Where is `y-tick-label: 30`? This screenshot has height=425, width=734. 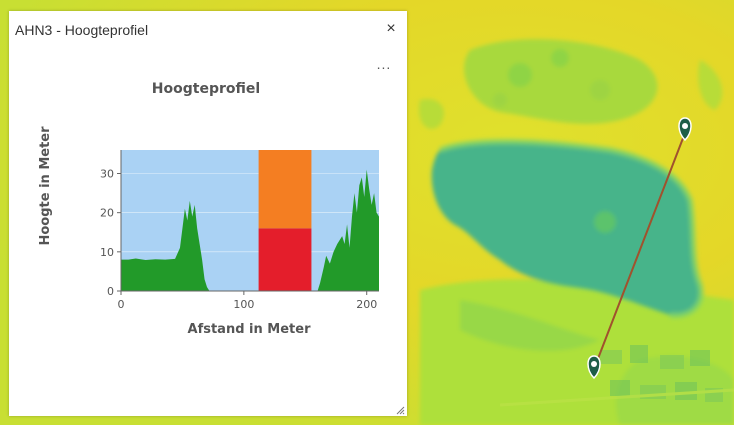 y-tick-label: 30 is located at coordinates (107, 174).